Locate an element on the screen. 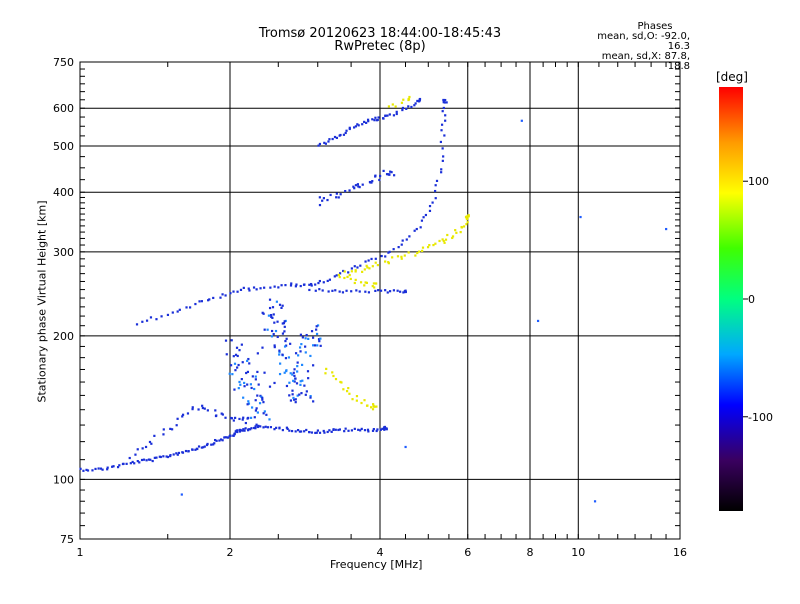  x-tick-label: 2 is located at coordinates (230, 552).